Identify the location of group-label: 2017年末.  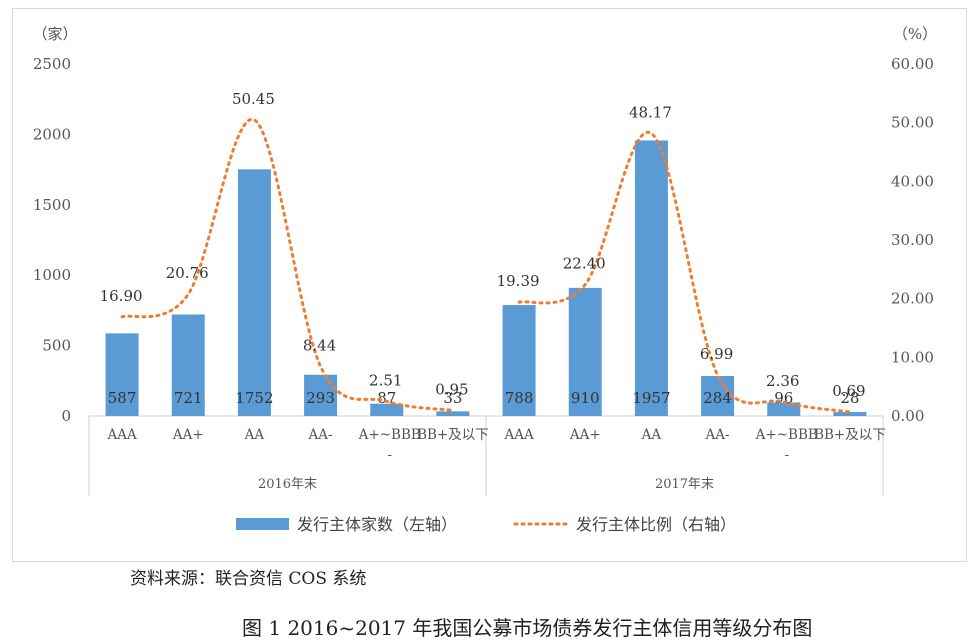
(684, 484).